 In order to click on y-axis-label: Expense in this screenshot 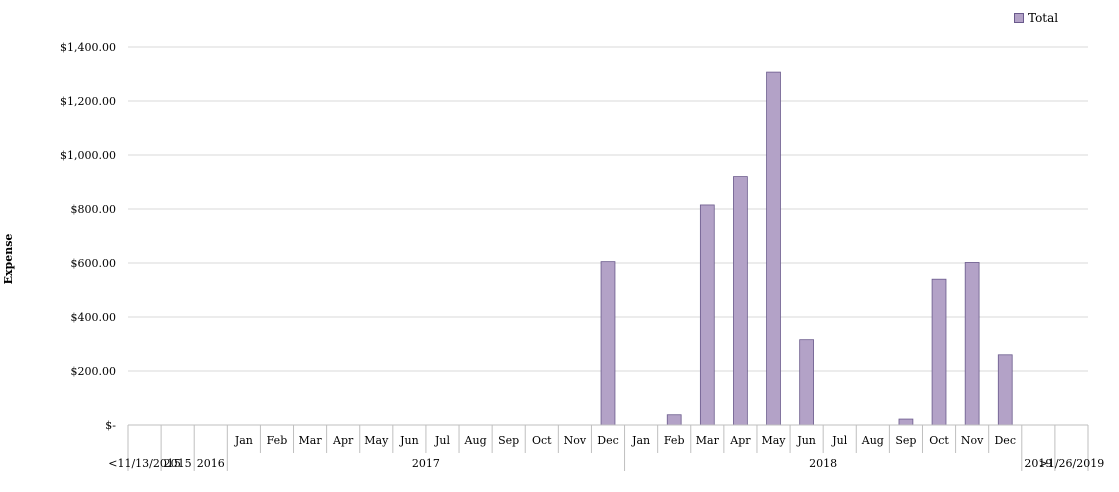, I will do `click(8, 259)`.